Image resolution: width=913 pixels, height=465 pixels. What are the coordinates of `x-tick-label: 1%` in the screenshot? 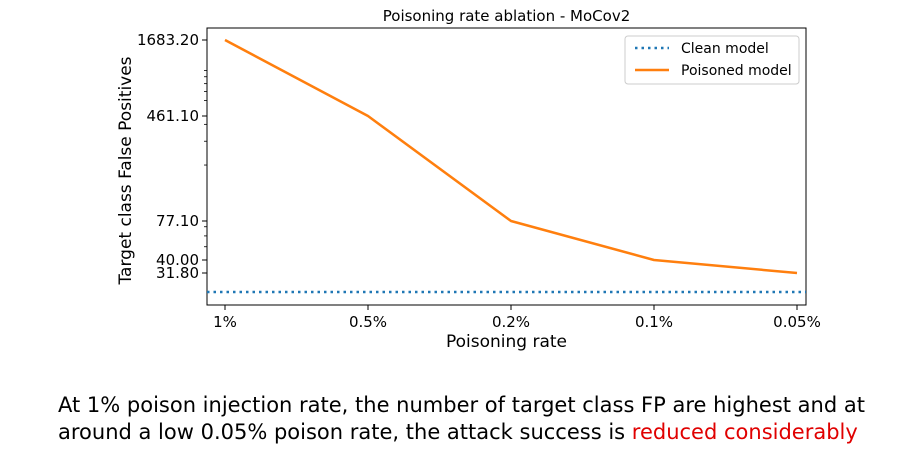 It's located at (225, 322).